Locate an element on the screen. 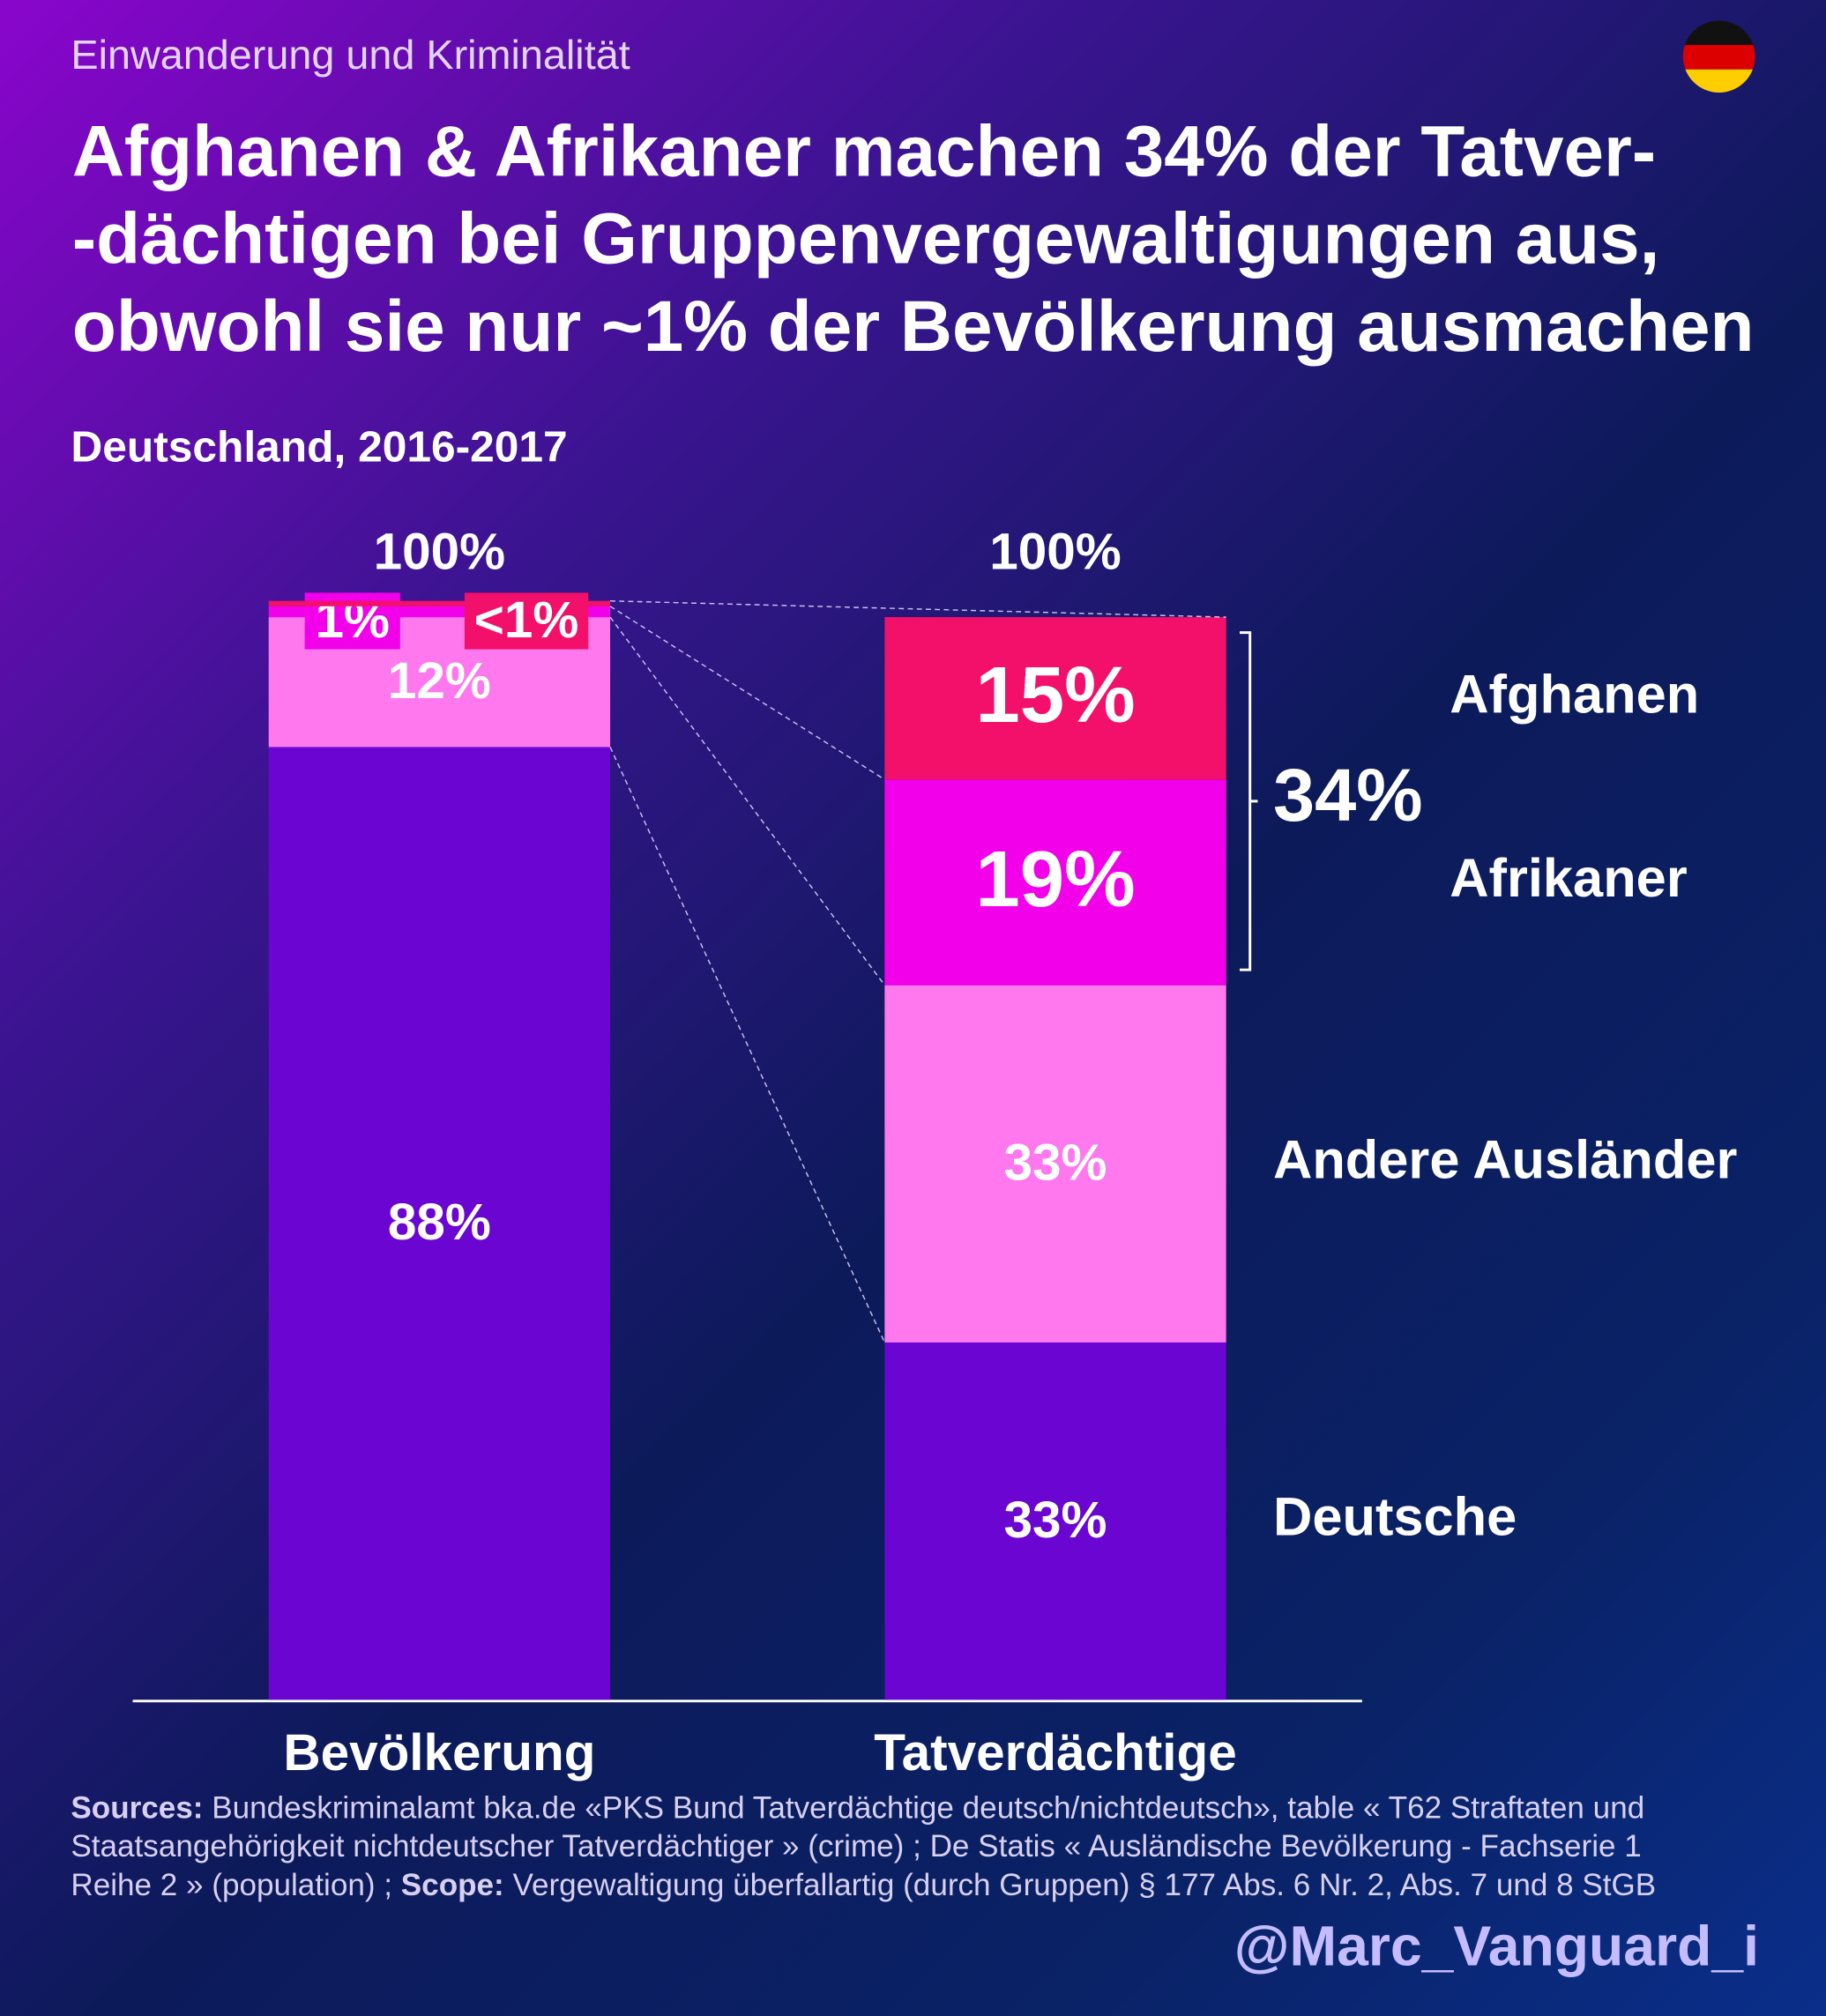  value-label: 88% is located at coordinates (439, 1223).